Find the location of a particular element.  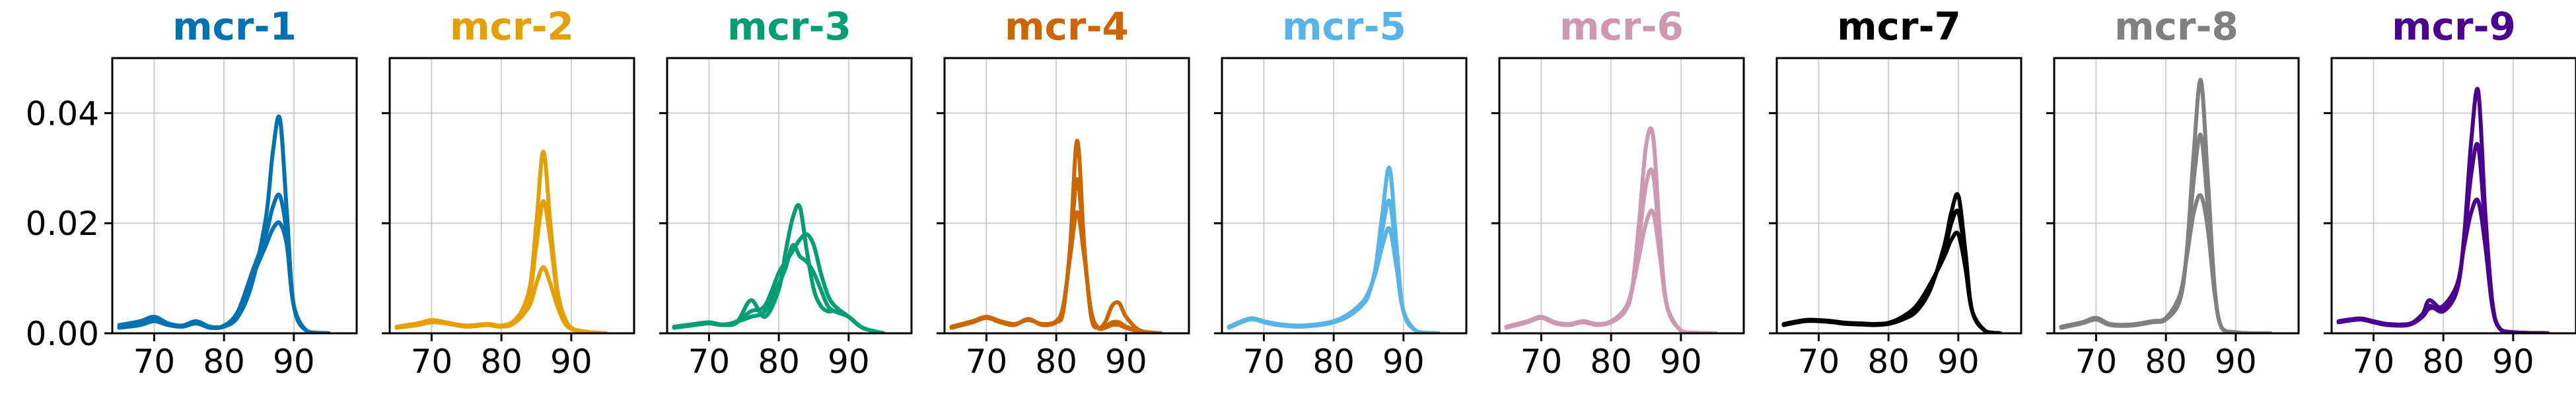

panel-8: 70 80 90 mcr-8 is located at coordinates (2173, 193).